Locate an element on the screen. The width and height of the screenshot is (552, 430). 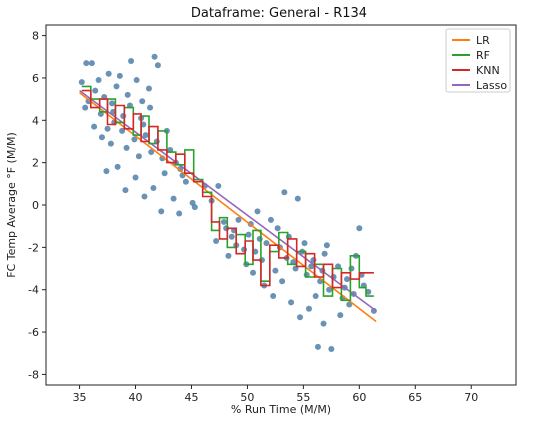
y-tick-label: 8 is located at coordinates (35, 36).